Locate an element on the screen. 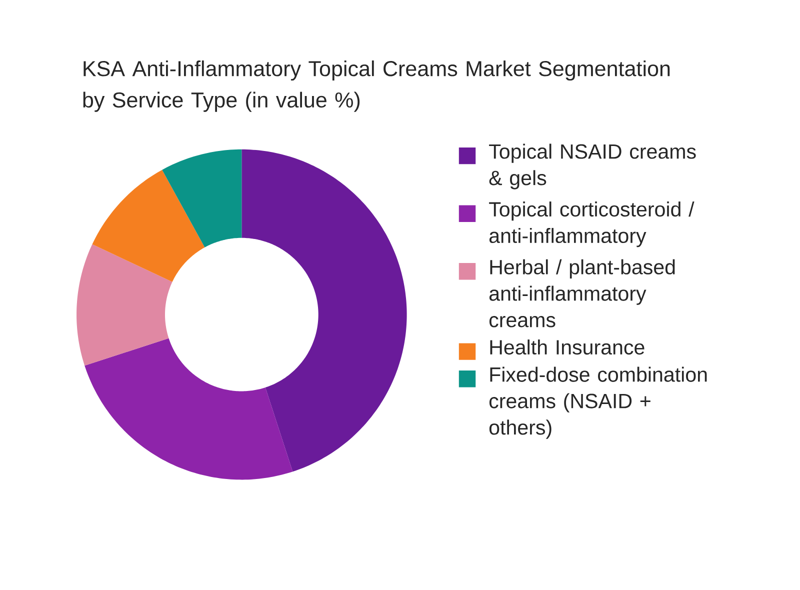 This screenshot has height=590, width=800. legend-label: Topical NSAID creams & gels is located at coordinates (592, 167).